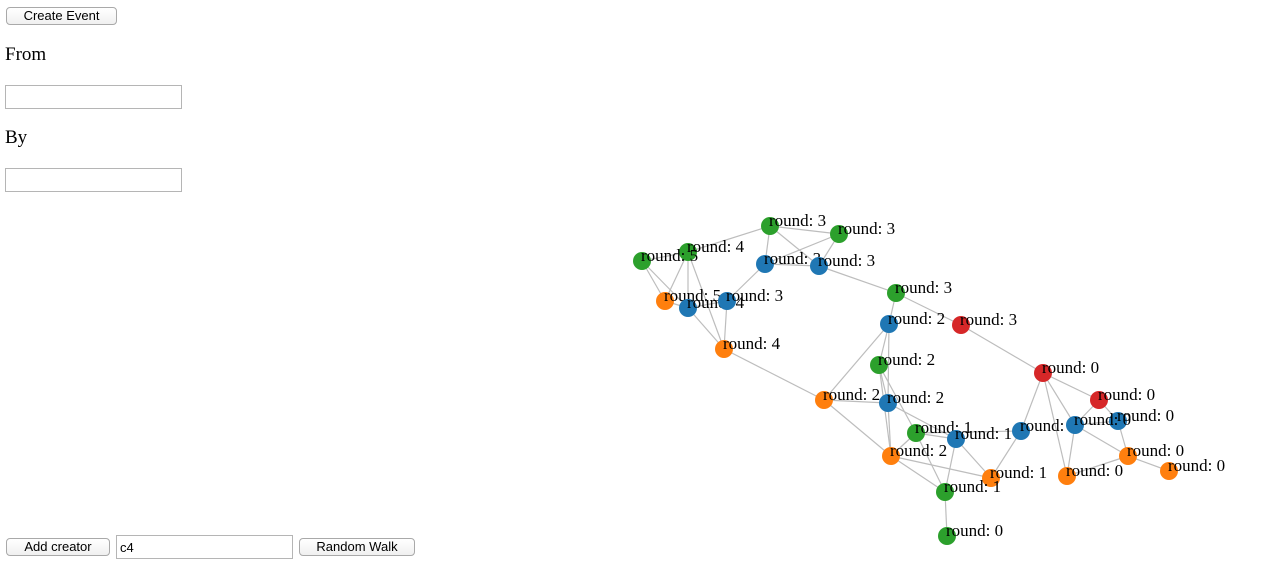 The image size is (1282, 566). What do you see at coordinates (61, 16) in the screenshot?
I see `create-event-button: Create Event` at bounding box center [61, 16].